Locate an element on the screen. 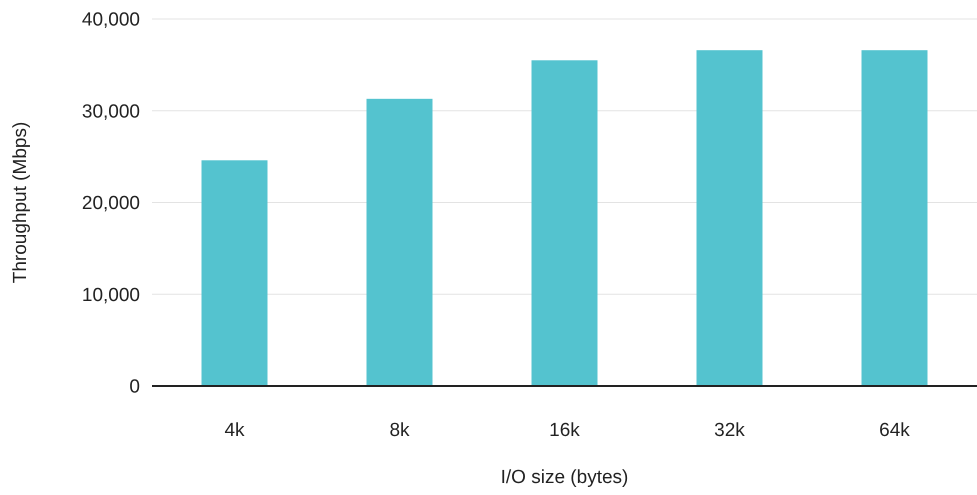 Image resolution: width=977 pixels, height=495 pixels. x-axis-title: I/O size (bytes) is located at coordinates (564, 477).